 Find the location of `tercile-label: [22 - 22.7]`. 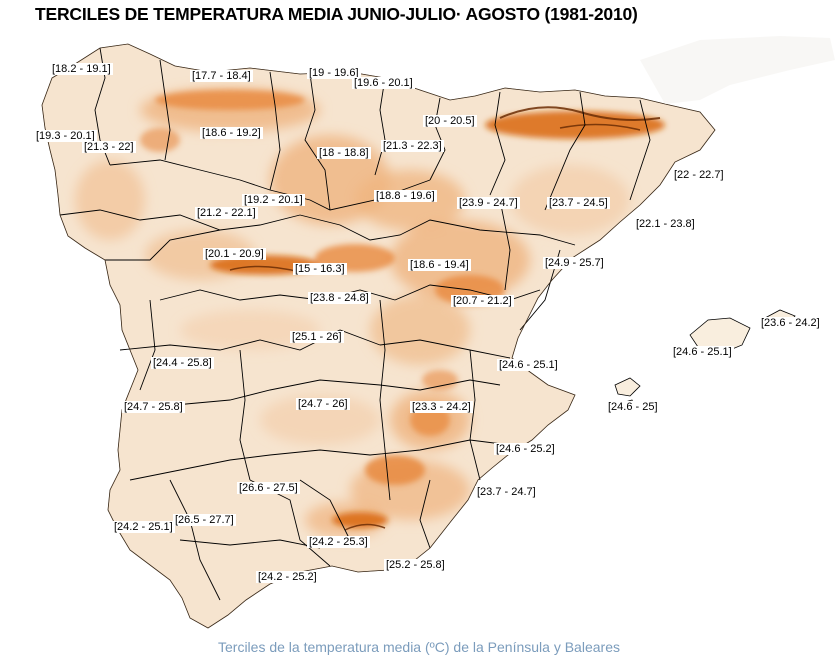

tercile-label: [22 - 22.7] is located at coordinates (699, 175).